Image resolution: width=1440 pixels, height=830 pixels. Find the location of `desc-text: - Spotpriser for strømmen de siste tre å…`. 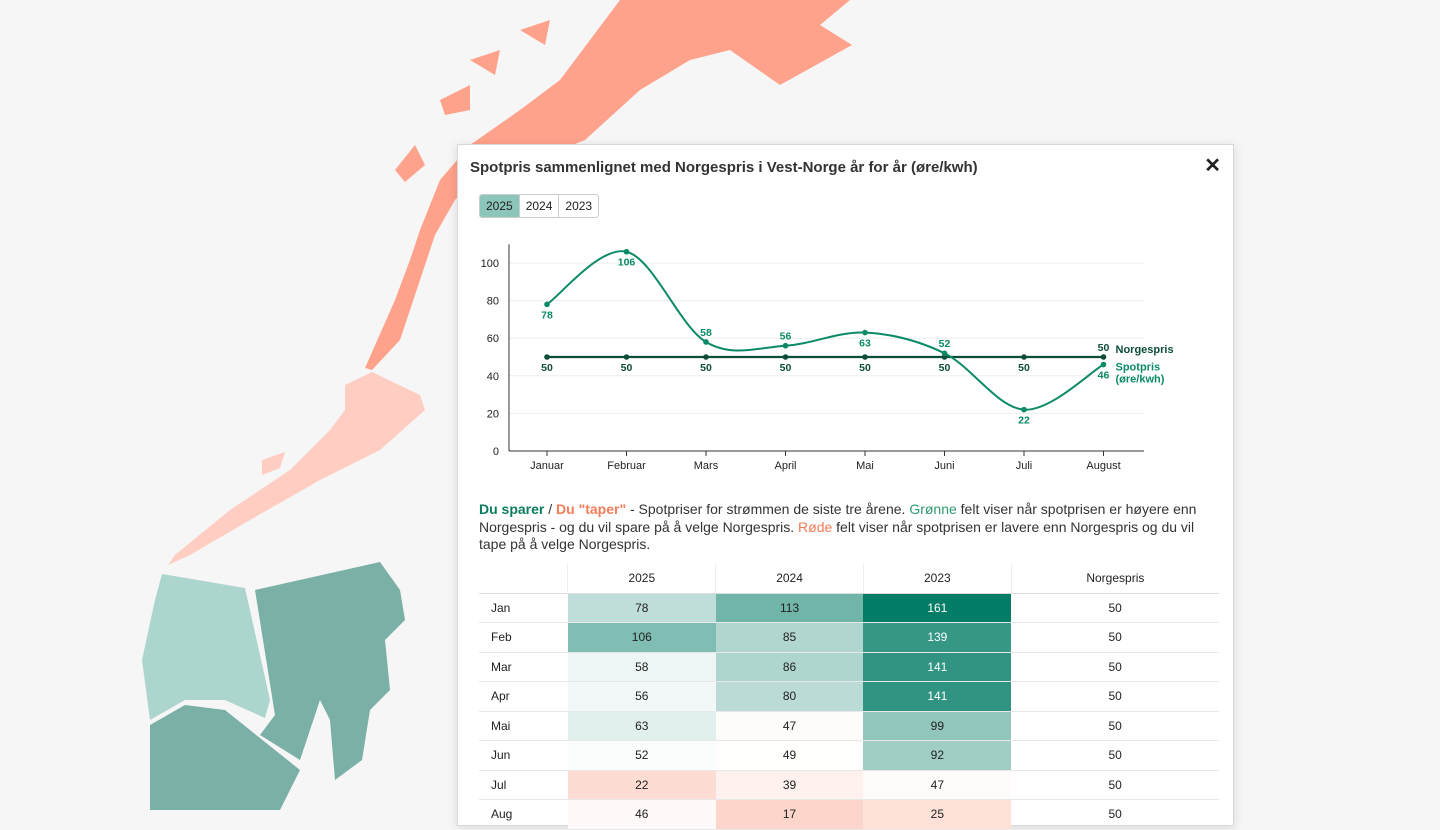

desc-text: - Spotpriser for strømmen de siste tre å… is located at coordinates (768, 509).